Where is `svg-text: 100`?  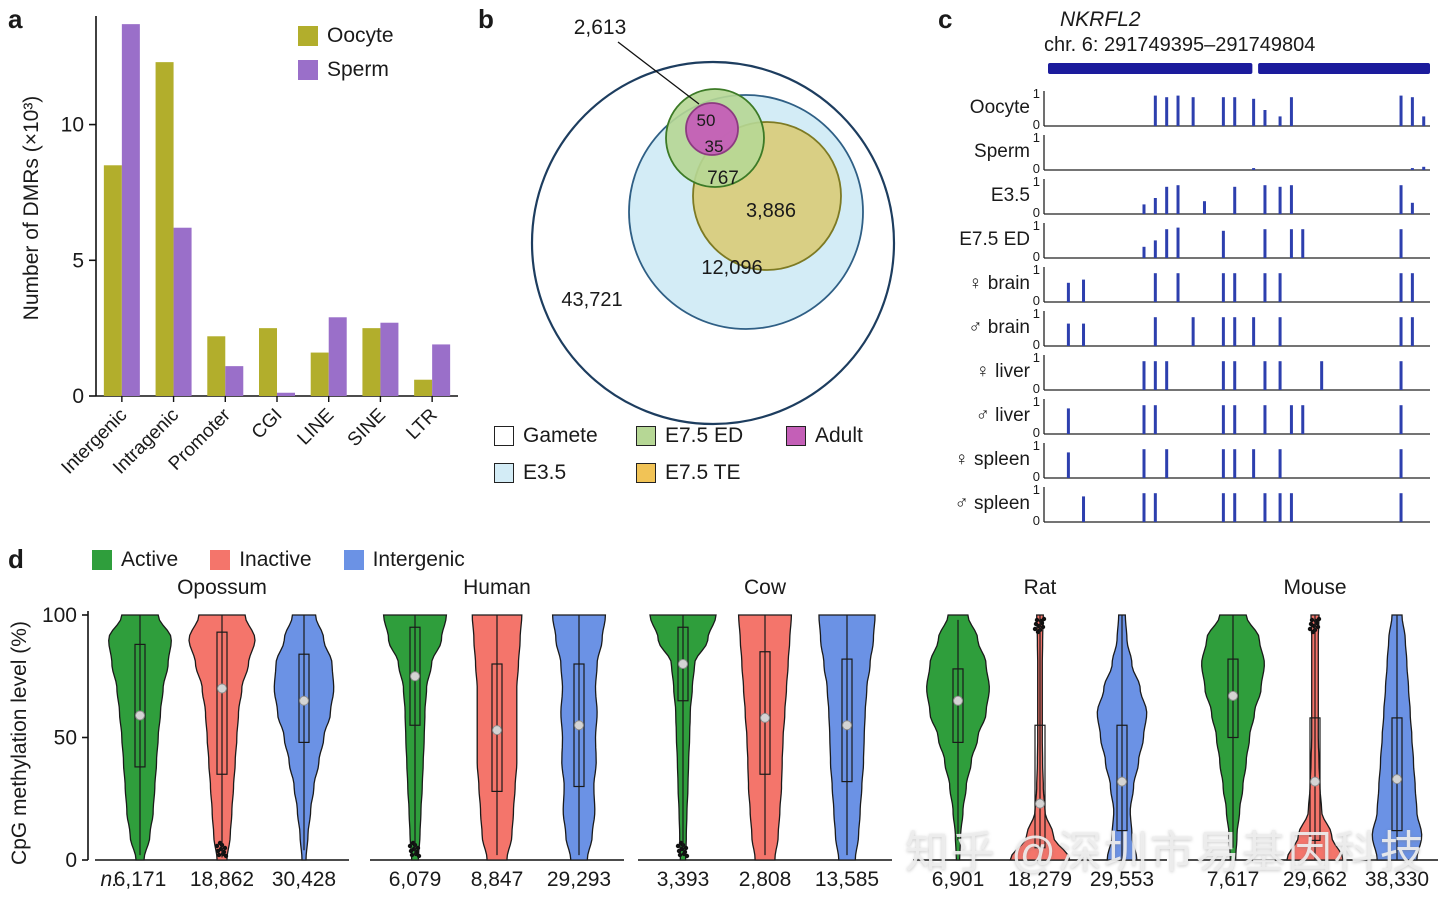
svg-text: 100 is located at coordinates (59, 615).